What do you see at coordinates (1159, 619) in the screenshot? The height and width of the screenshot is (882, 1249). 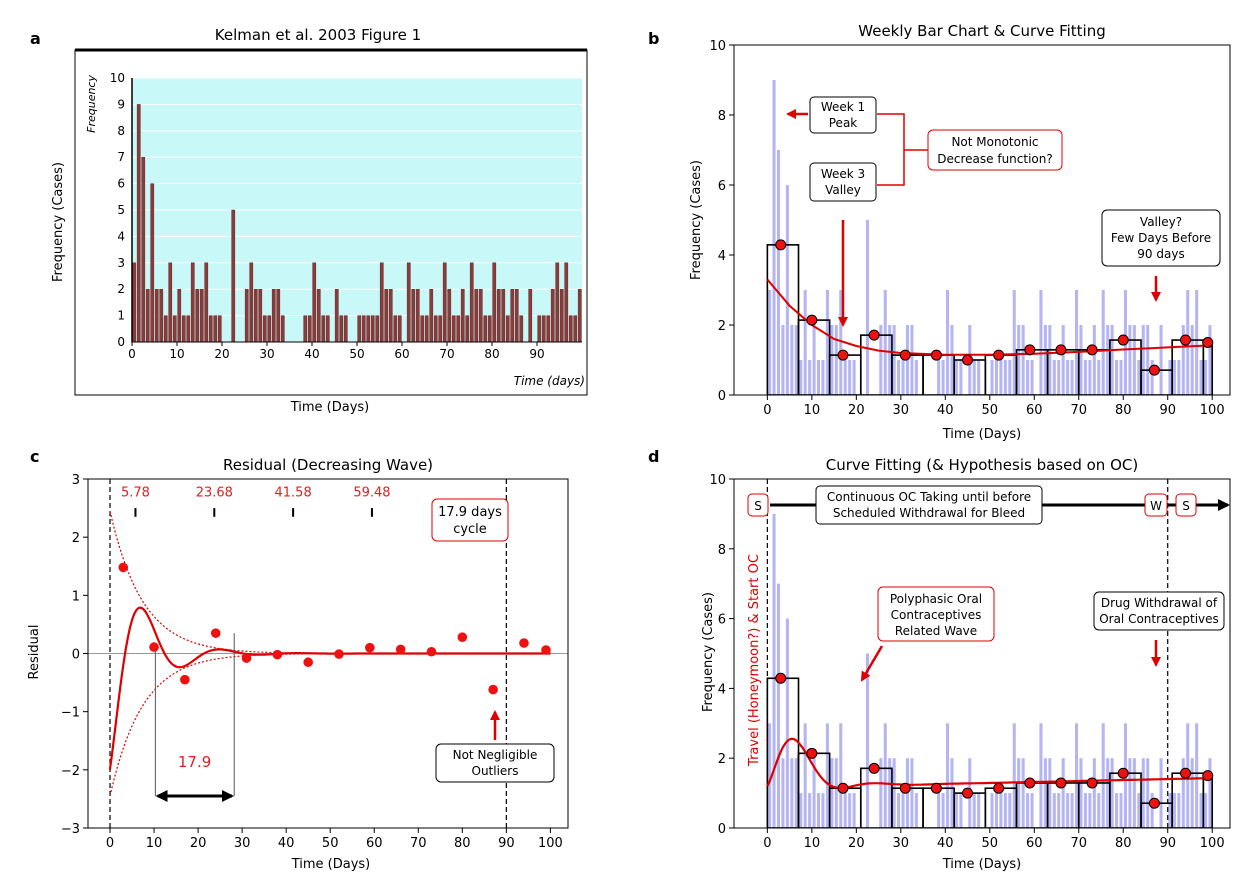 I see `svg-text: Oral Contraceptives` at bounding box center [1159, 619].